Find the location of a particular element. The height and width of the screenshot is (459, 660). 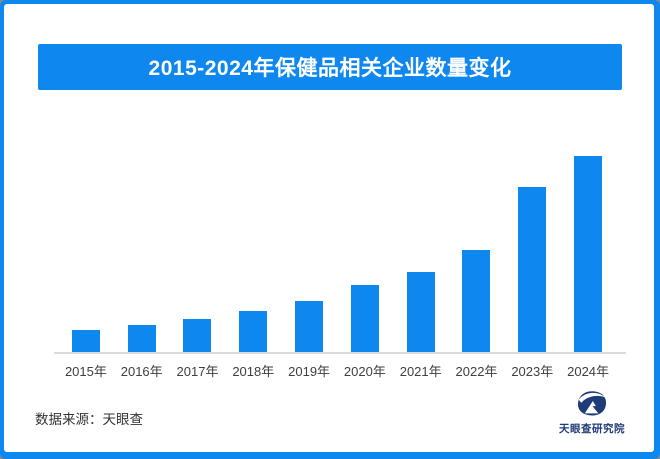

x-tick-label: 2024年 is located at coordinates (588, 371).